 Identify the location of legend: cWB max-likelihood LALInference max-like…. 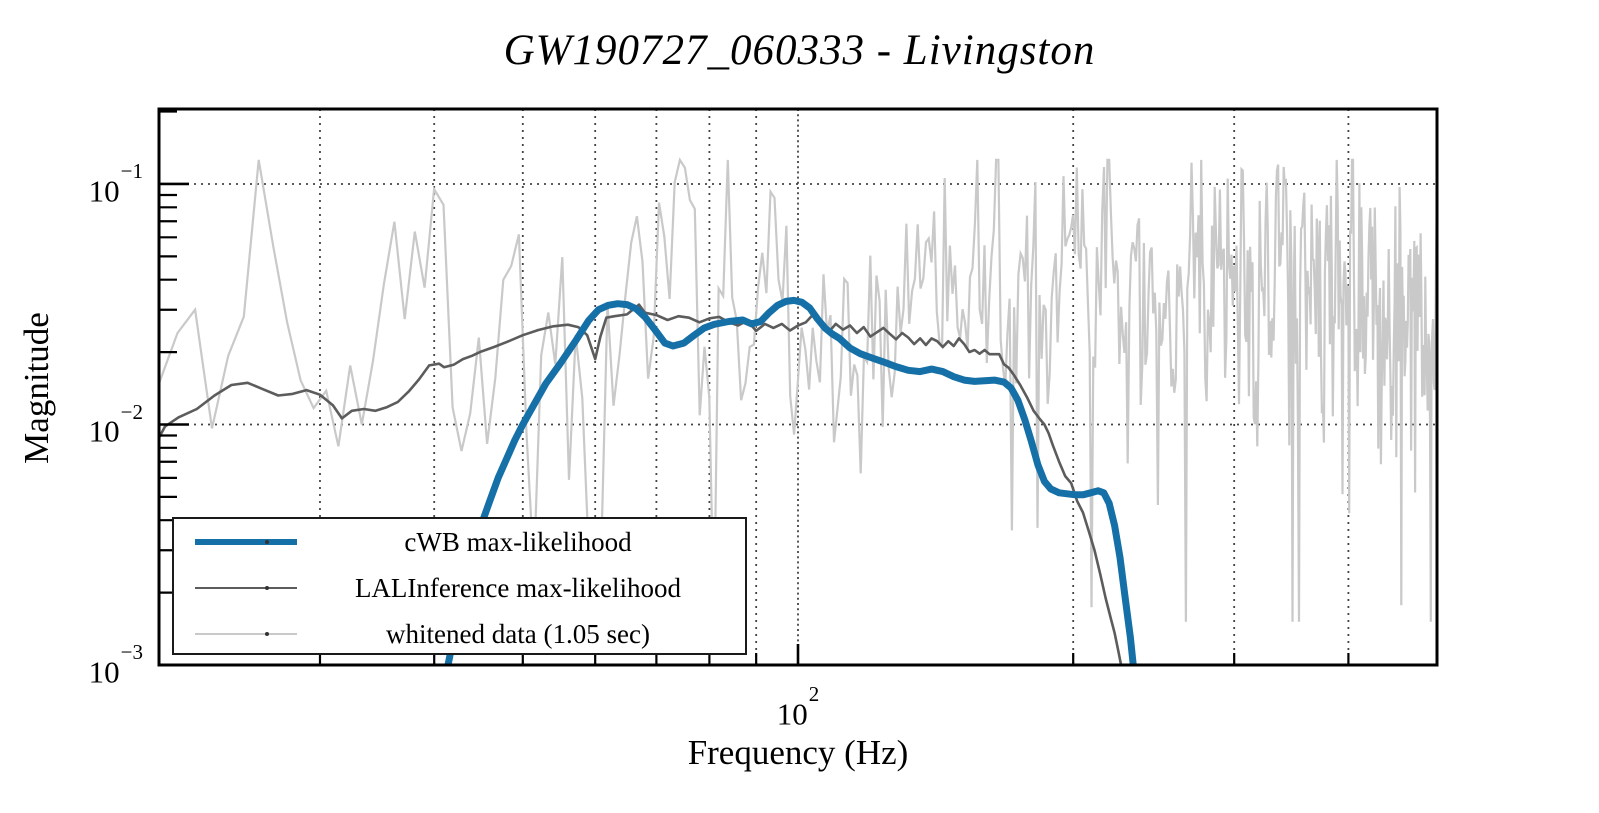
(459, 586).